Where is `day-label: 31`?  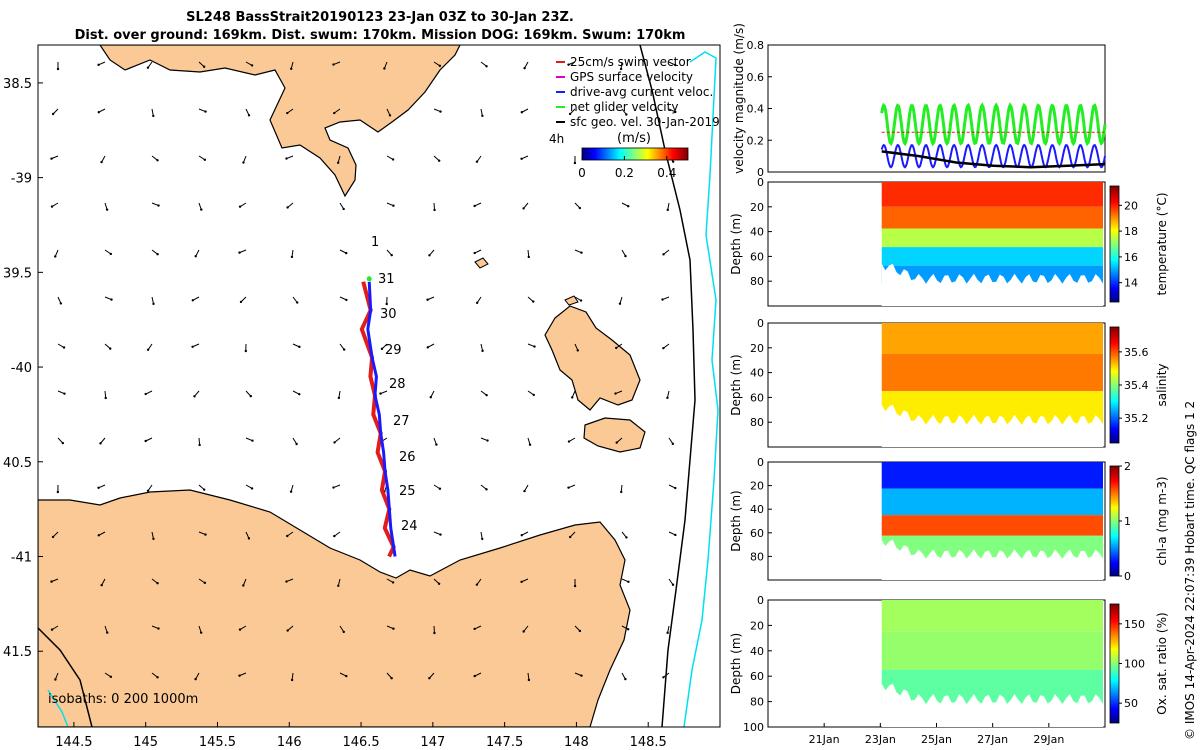
day-label: 31 is located at coordinates (386, 279).